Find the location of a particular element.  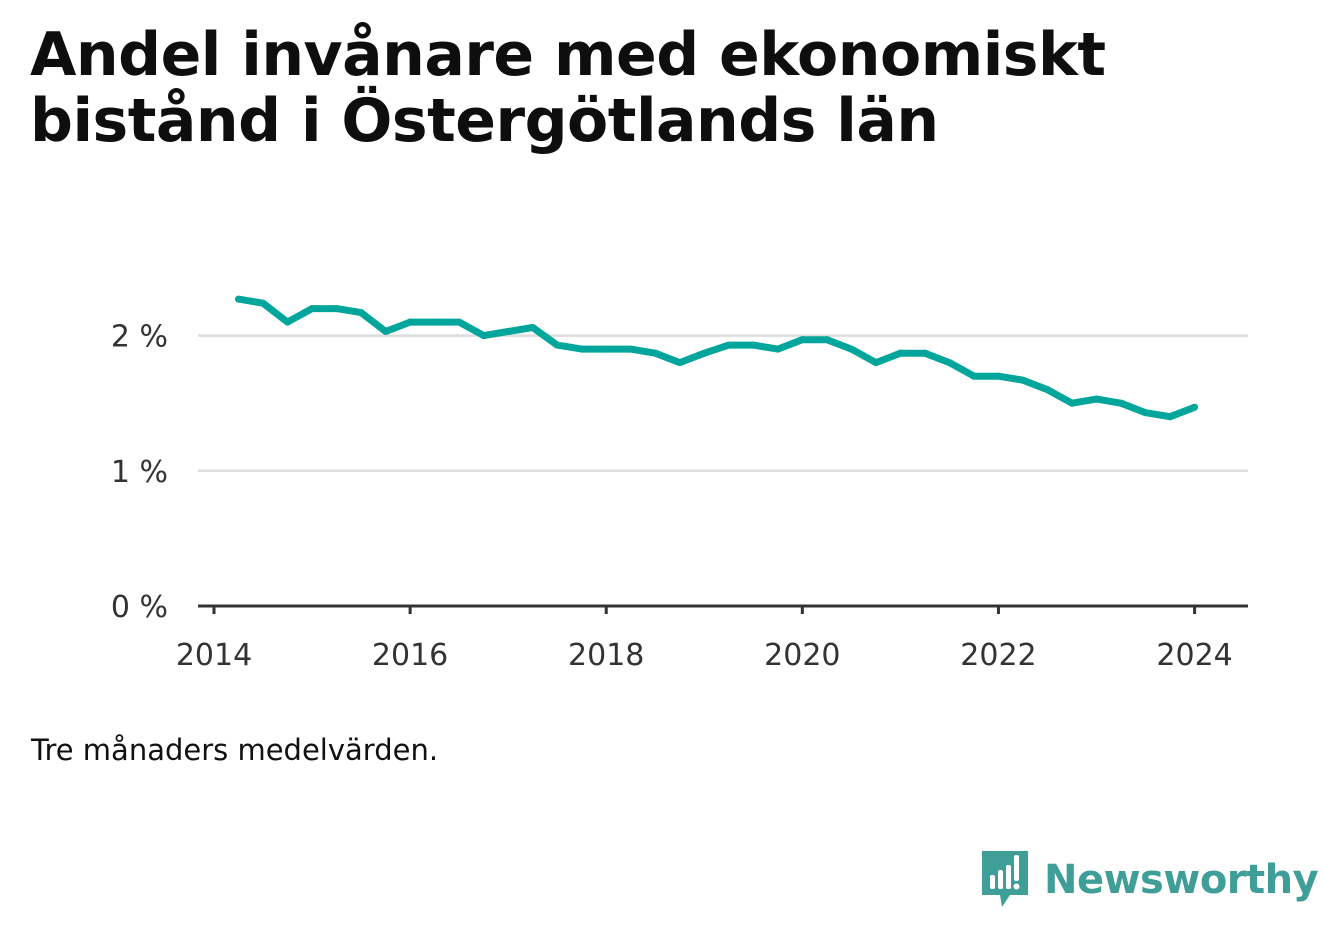

x-axis is located at coordinates (723, 609).